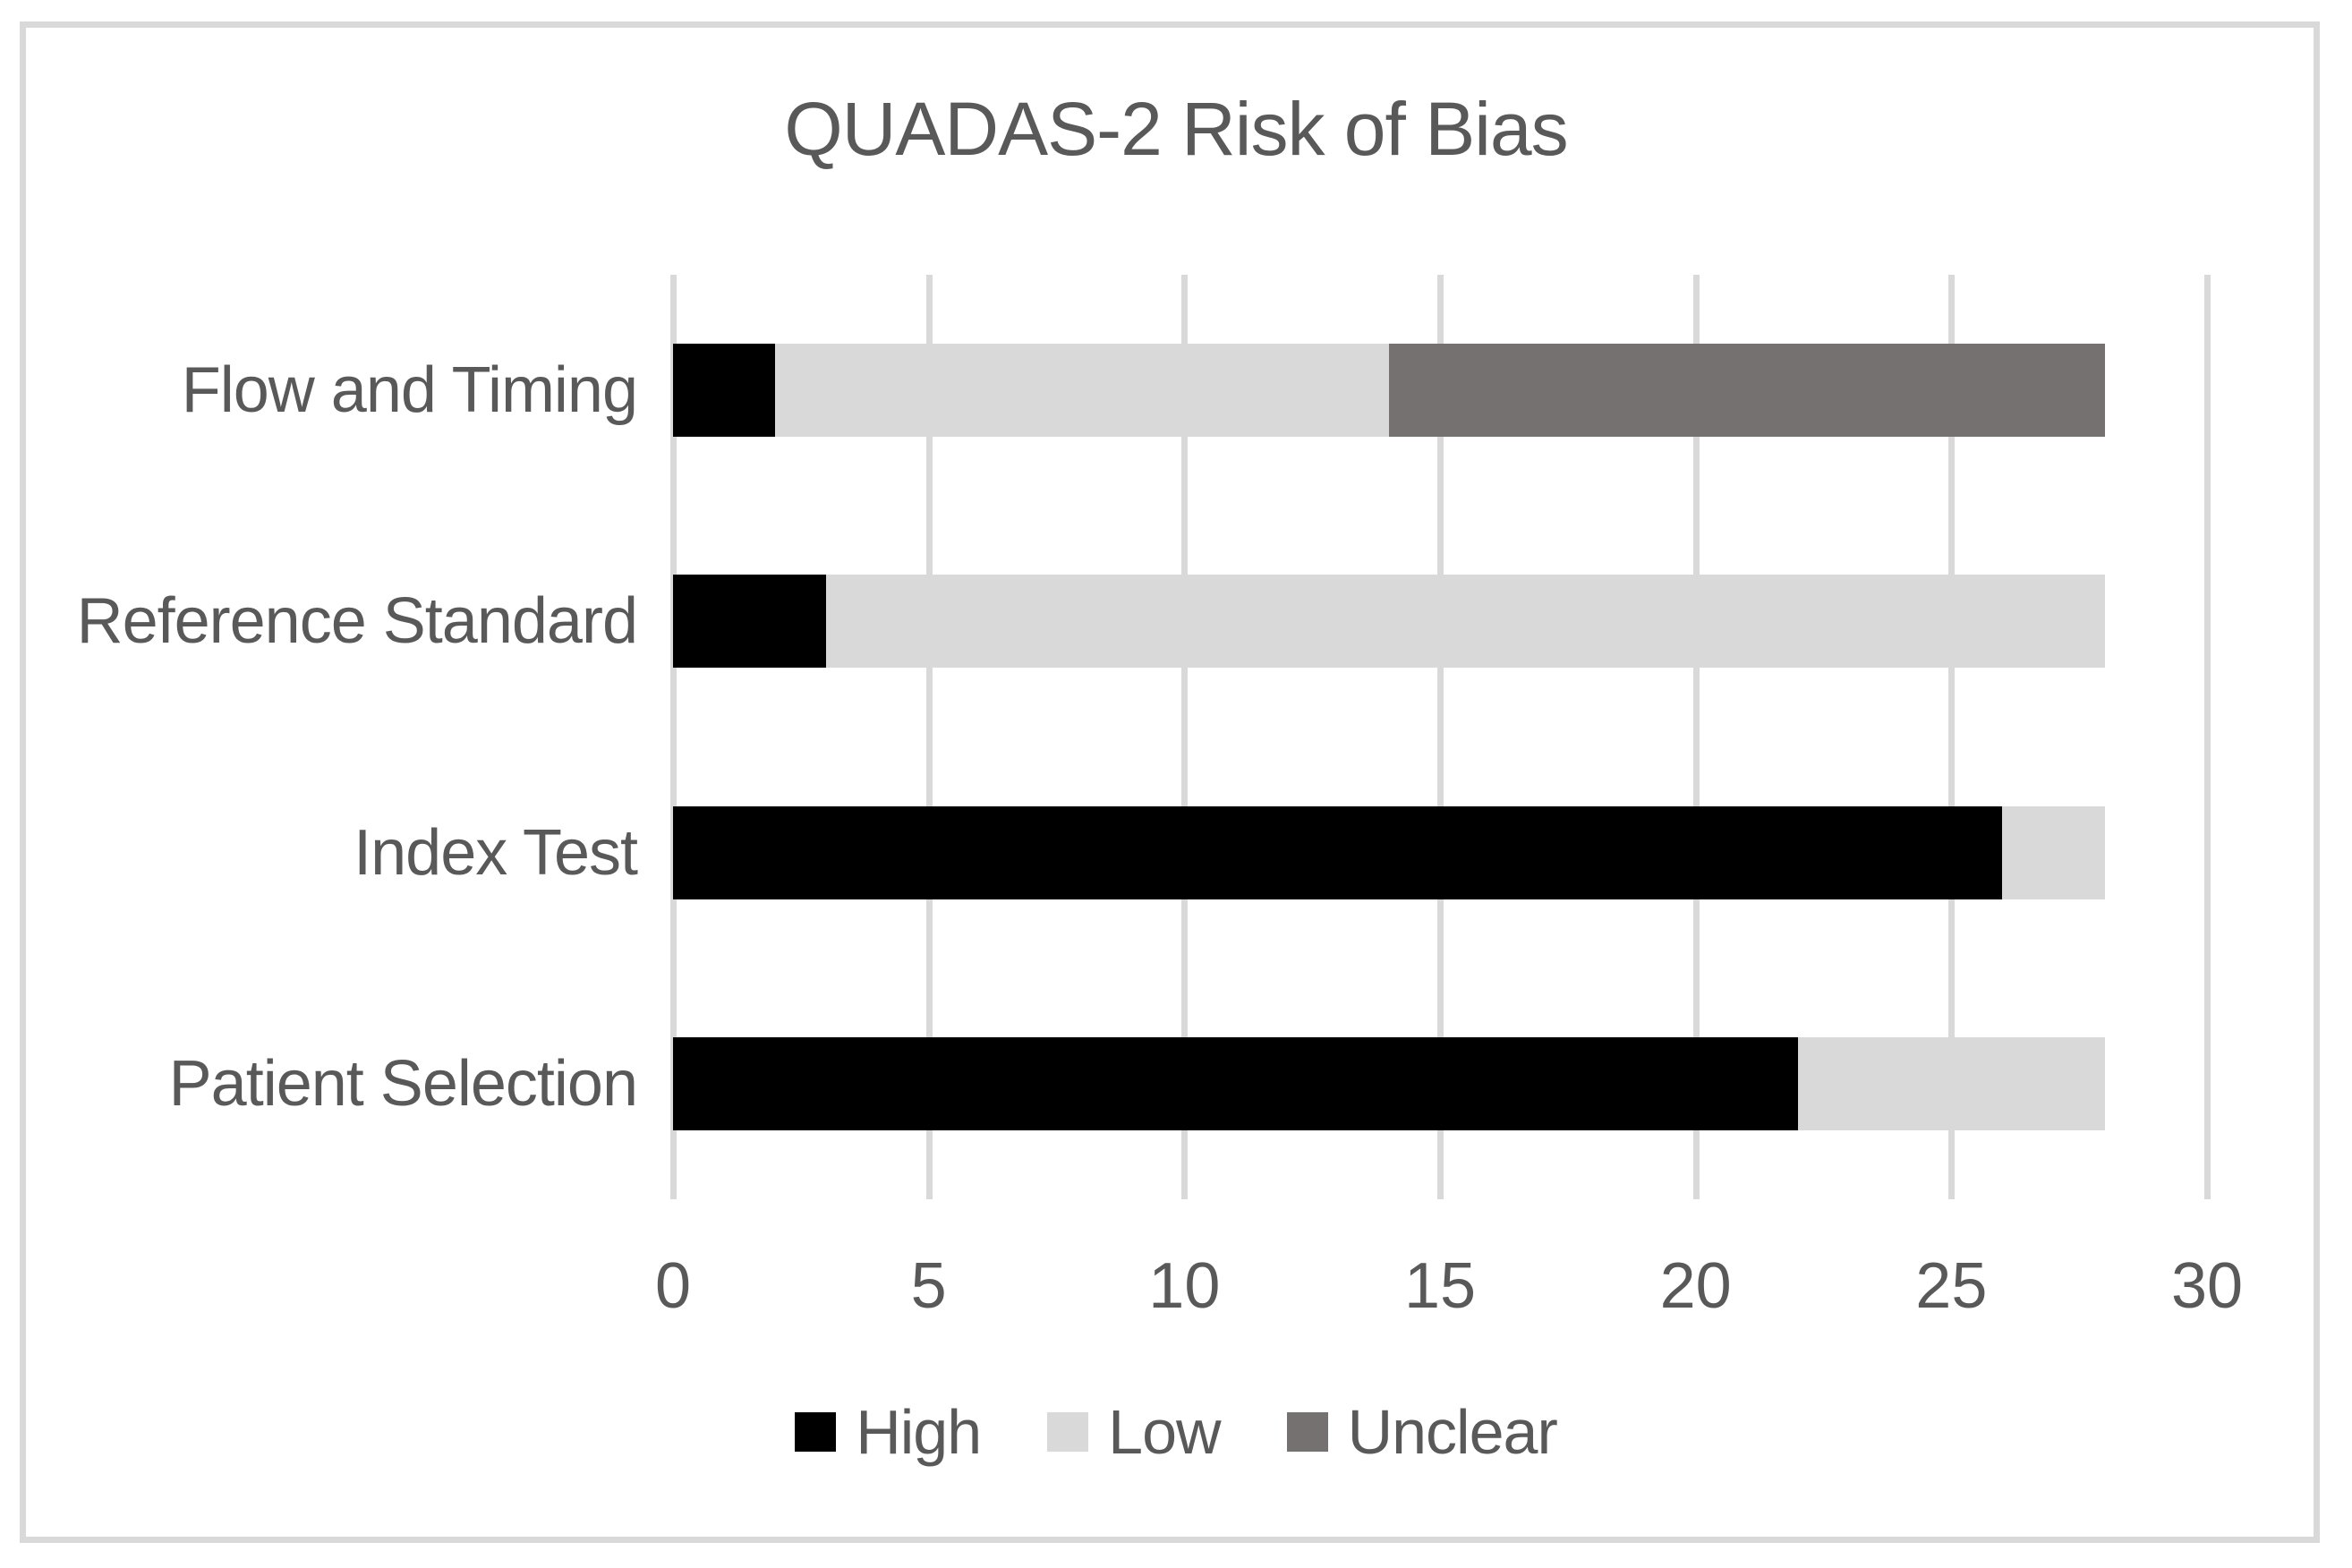  Describe the element at coordinates (1951, 1286) in the screenshot. I see `x-tick-label-25: 25` at that location.